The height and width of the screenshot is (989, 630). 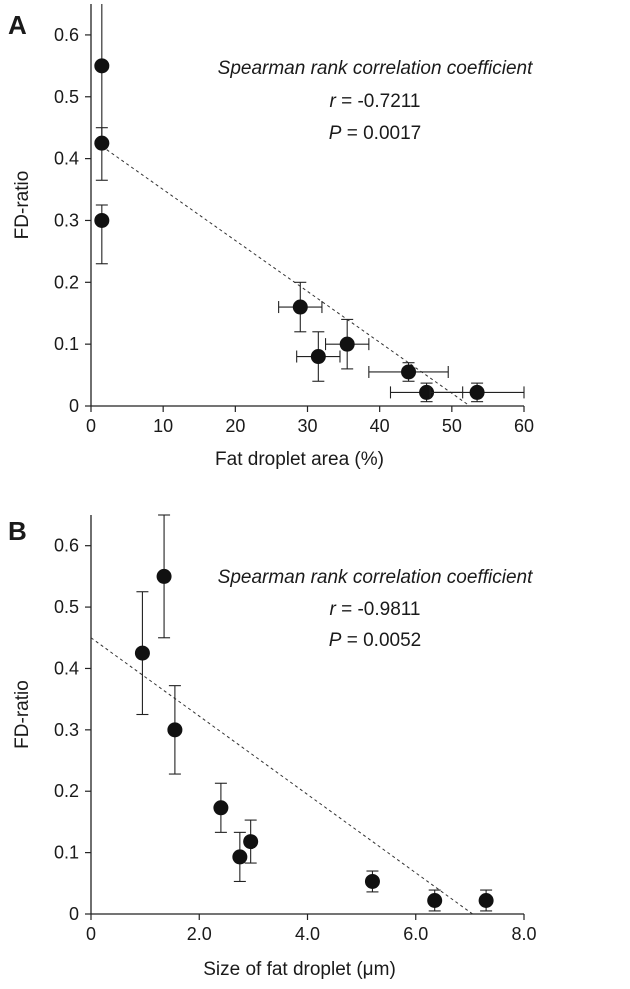 I want to click on x-axis-label-text: Size of fat droplet (, so click(x=283, y=969).